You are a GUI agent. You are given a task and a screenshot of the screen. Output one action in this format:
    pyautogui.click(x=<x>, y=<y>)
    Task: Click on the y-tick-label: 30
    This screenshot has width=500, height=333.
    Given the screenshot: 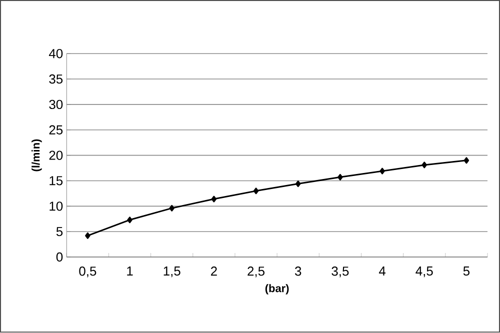 What is the action you would take?
    pyautogui.click(x=56, y=105)
    